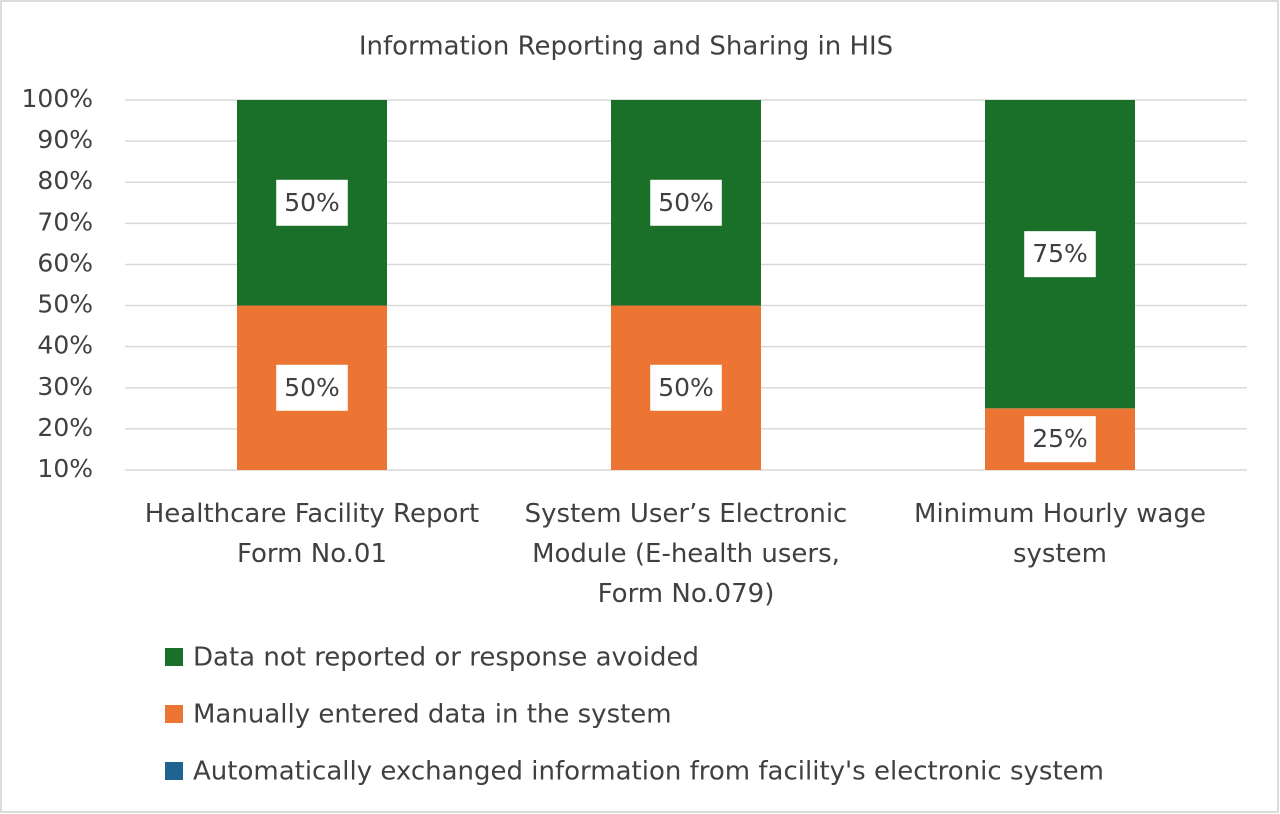 The width and height of the screenshot is (1280, 814). What do you see at coordinates (312, 534) in the screenshot?
I see `x-tick-label: Healthcare Facility Report Form No.01` at bounding box center [312, 534].